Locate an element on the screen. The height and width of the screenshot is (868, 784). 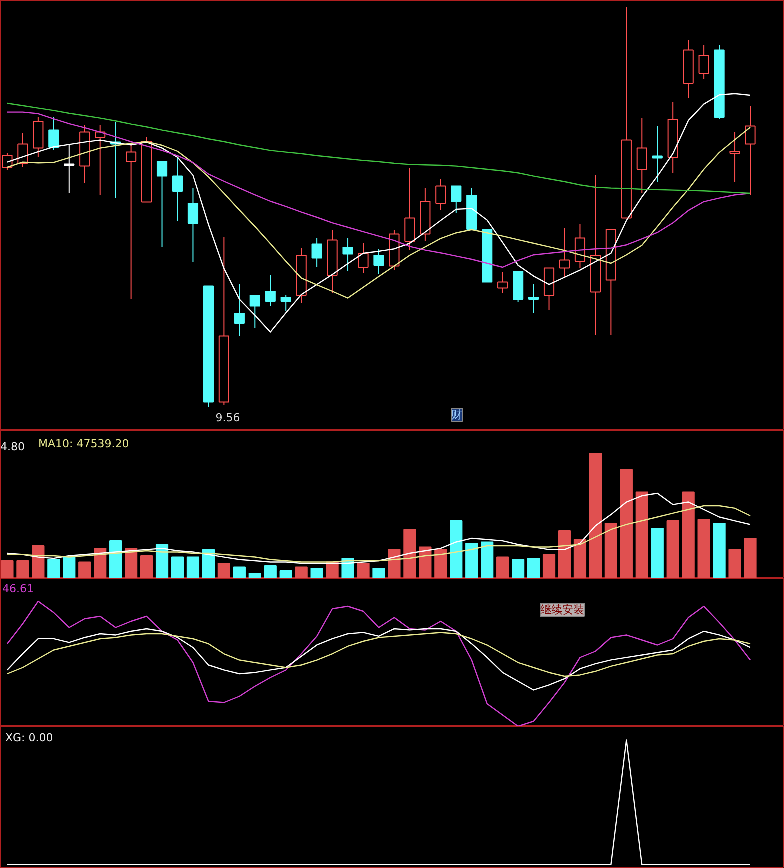
text: 9.56 is located at coordinates (228, 418).